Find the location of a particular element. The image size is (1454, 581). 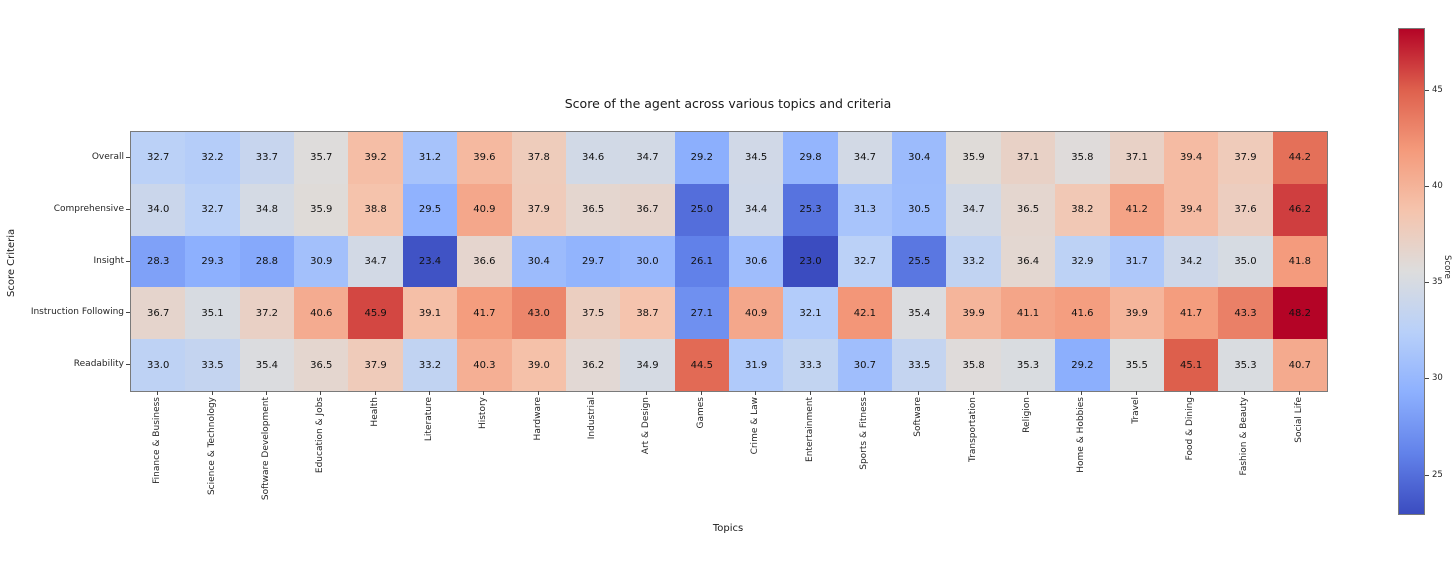

heatmap-cell: 44.5 is located at coordinates (701, 365).